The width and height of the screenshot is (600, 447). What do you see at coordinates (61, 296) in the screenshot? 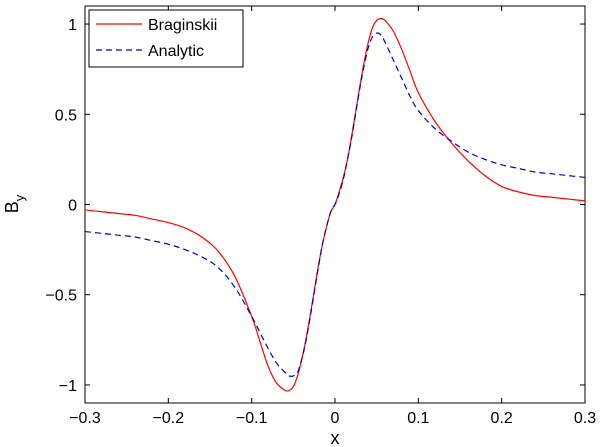
I see `y-tick-label: −0.5` at bounding box center [61, 296].